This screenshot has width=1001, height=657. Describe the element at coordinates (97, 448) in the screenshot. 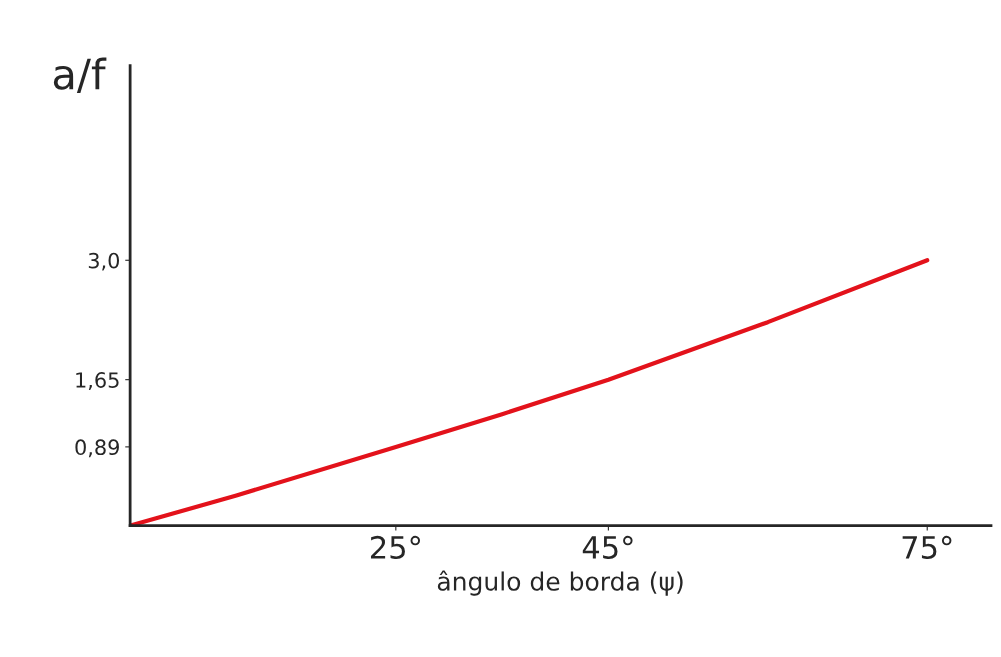

I see `y-tick-label: 0,89` at that location.